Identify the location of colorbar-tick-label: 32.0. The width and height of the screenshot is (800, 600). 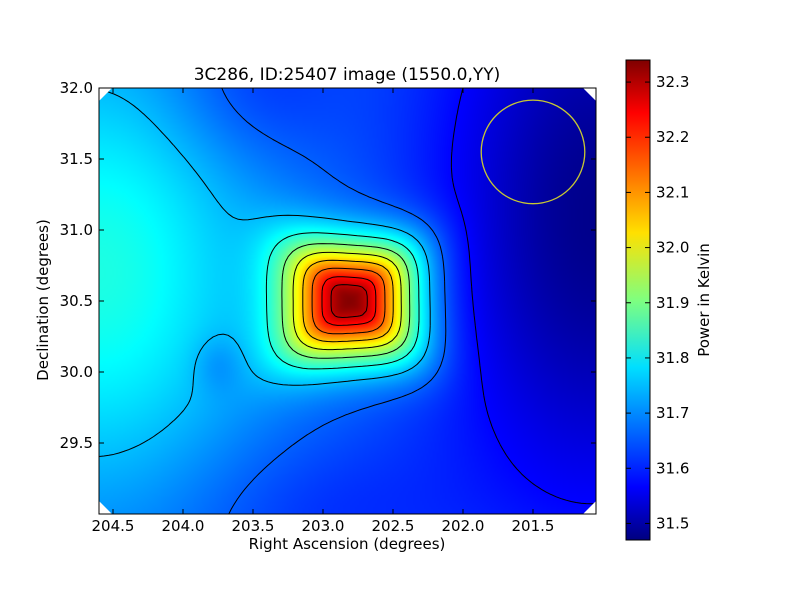
(672, 248).